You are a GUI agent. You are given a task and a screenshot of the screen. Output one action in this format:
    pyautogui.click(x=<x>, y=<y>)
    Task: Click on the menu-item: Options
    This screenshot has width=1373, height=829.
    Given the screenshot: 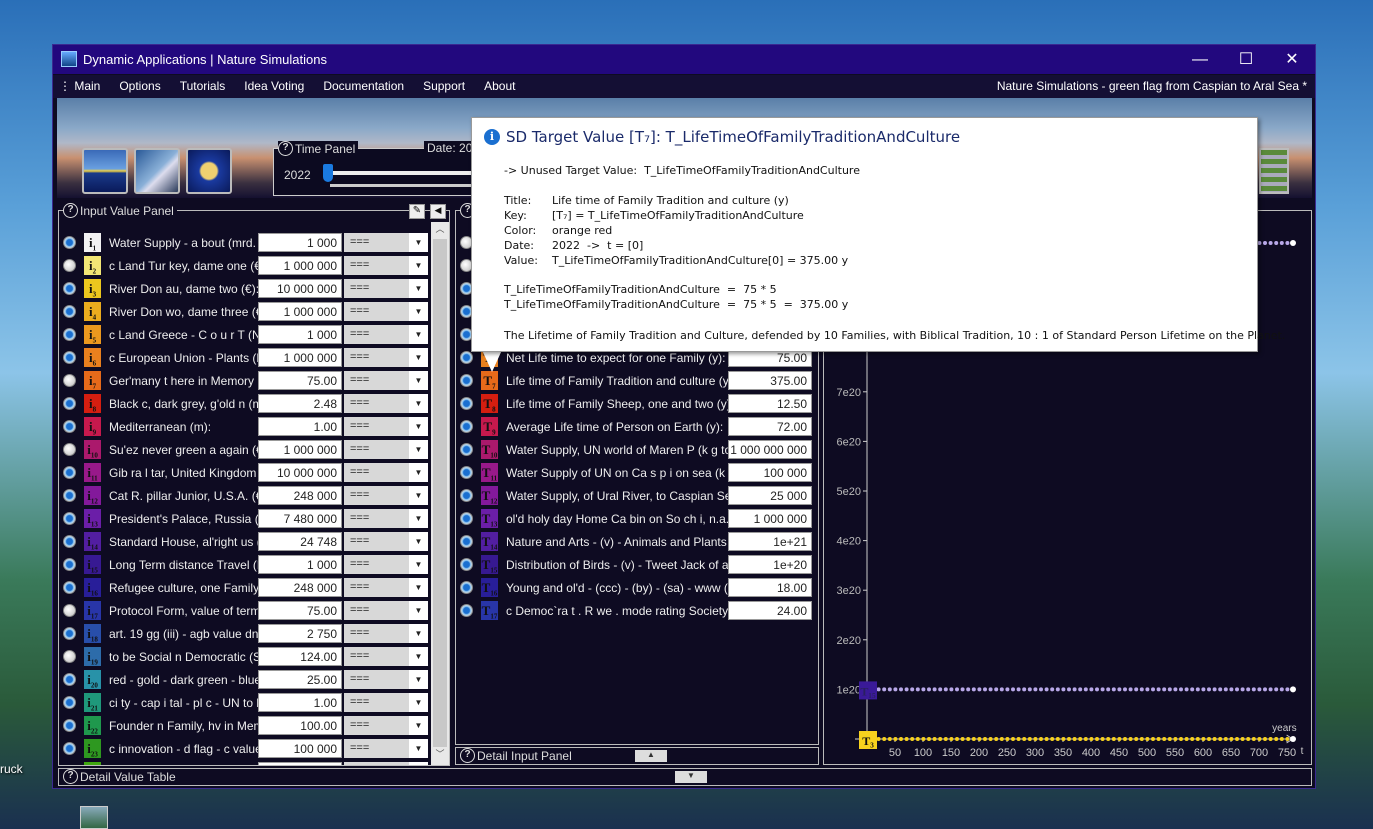 What is the action you would take?
    pyautogui.click(x=140, y=86)
    